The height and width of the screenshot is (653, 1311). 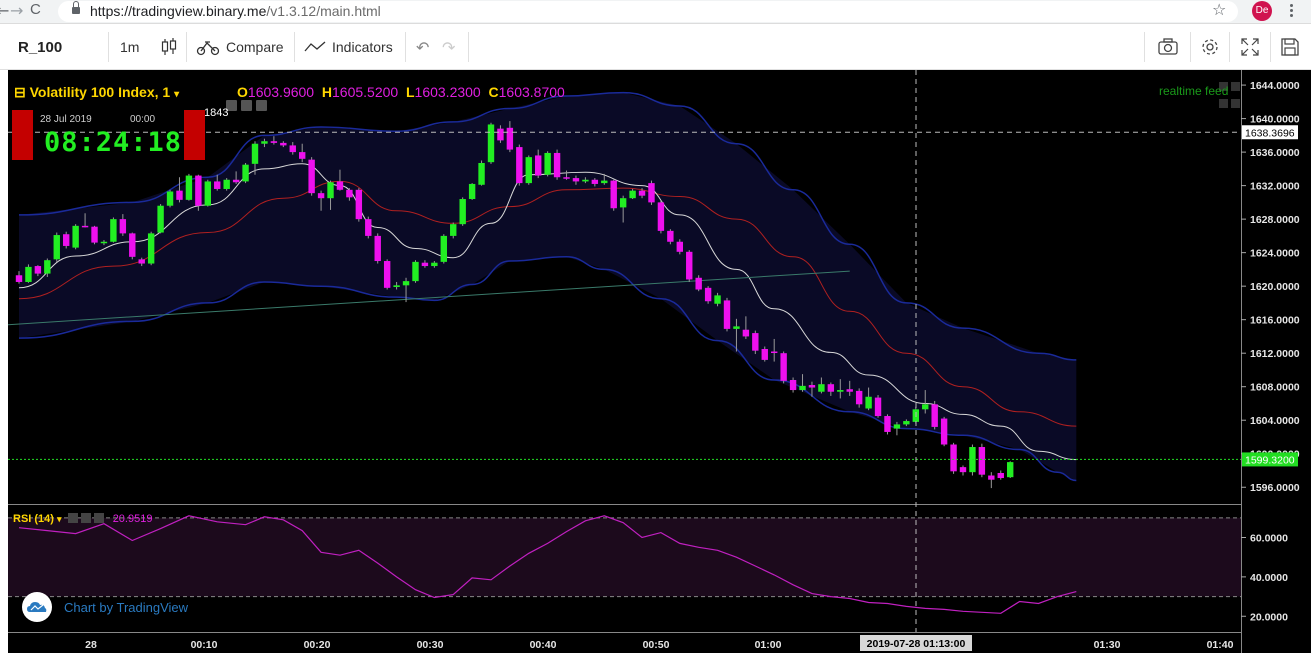 I want to click on compare-button: Compare, so click(x=240, y=47).